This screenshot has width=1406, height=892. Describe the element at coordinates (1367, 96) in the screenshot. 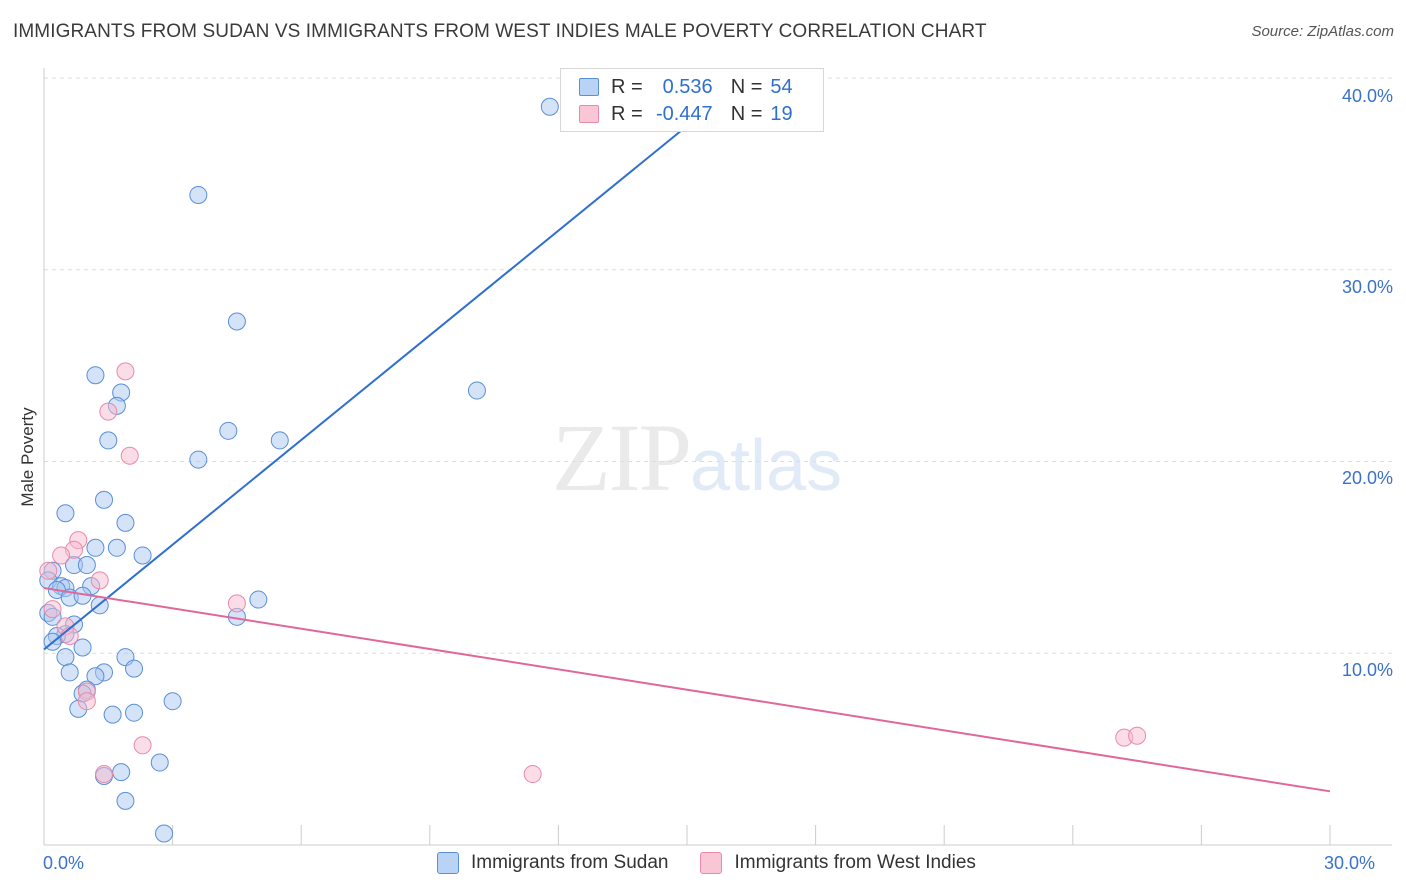

I see `y-tick-40: 40.0%` at that location.